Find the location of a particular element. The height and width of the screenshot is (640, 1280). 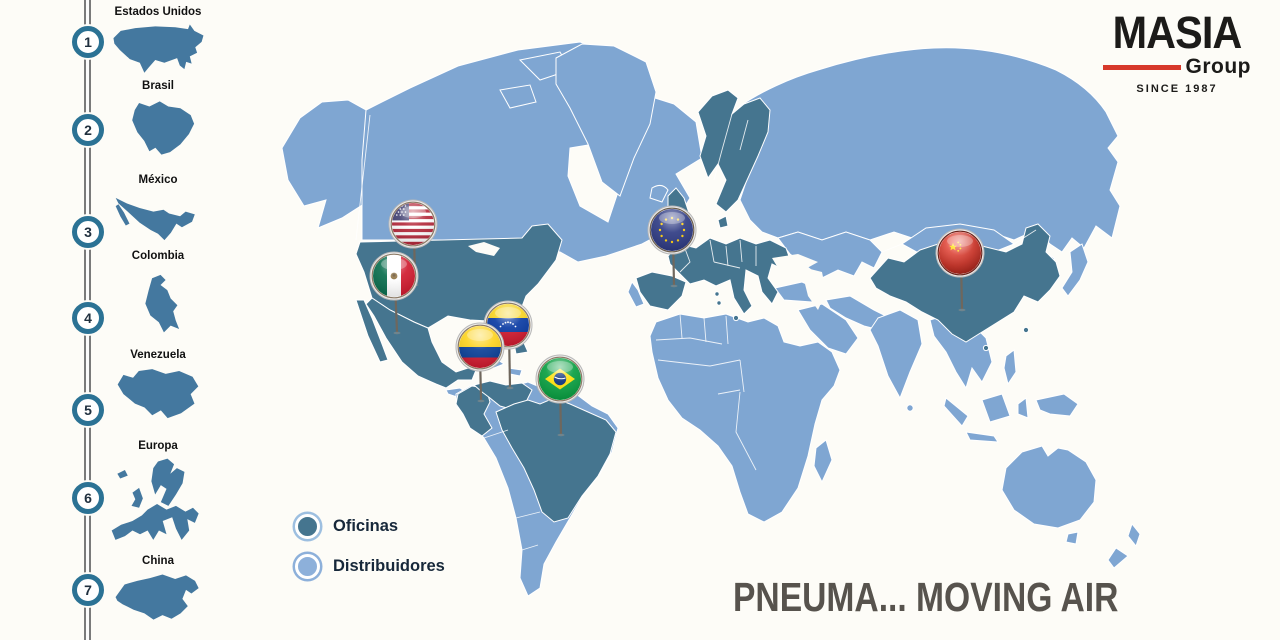

sidebar-item-europa: Europa is located at coordinates (158, 496).